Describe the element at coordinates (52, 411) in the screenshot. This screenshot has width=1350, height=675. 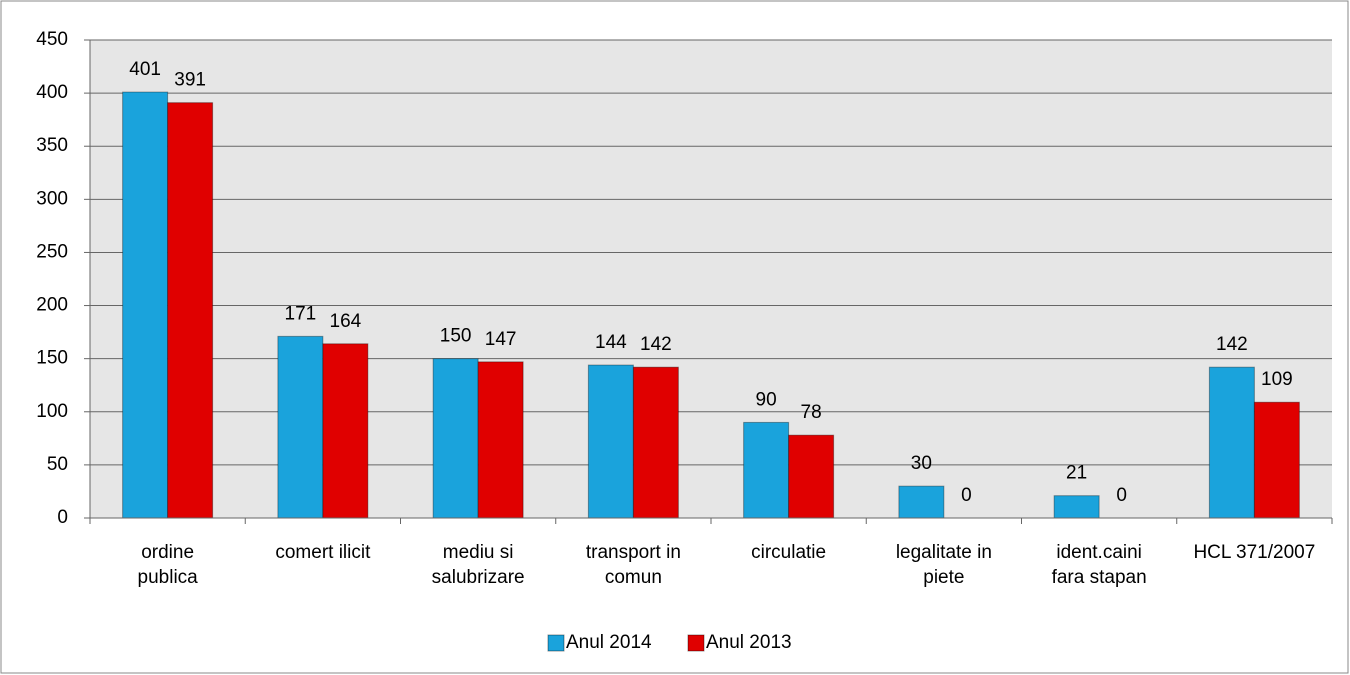
I see `y-tick-label: 100` at that location.